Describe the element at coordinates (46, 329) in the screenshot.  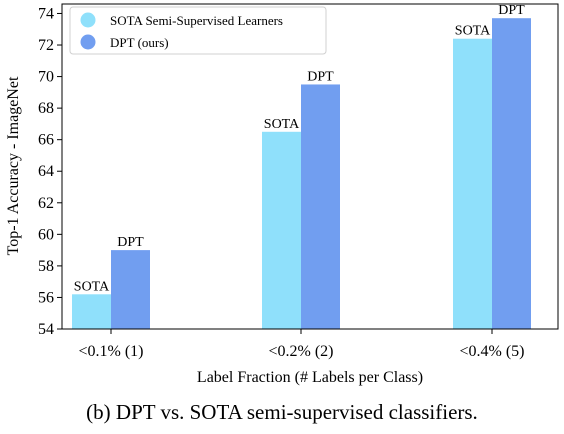
I see `y-tick-label: 54` at that location.